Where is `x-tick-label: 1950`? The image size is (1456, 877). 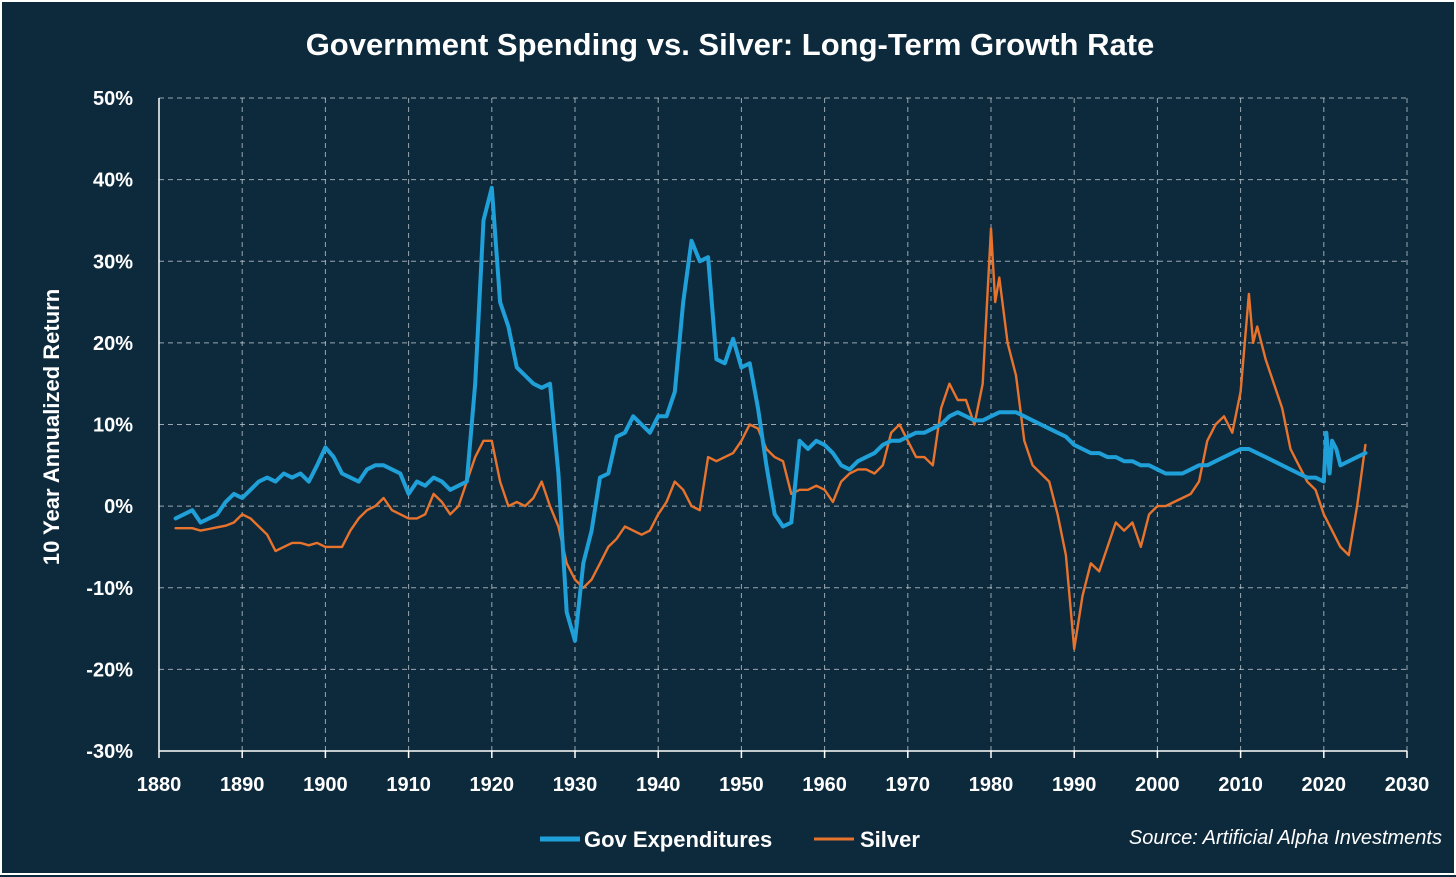 x-tick-label: 1950 is located at coordinates (741, 785).